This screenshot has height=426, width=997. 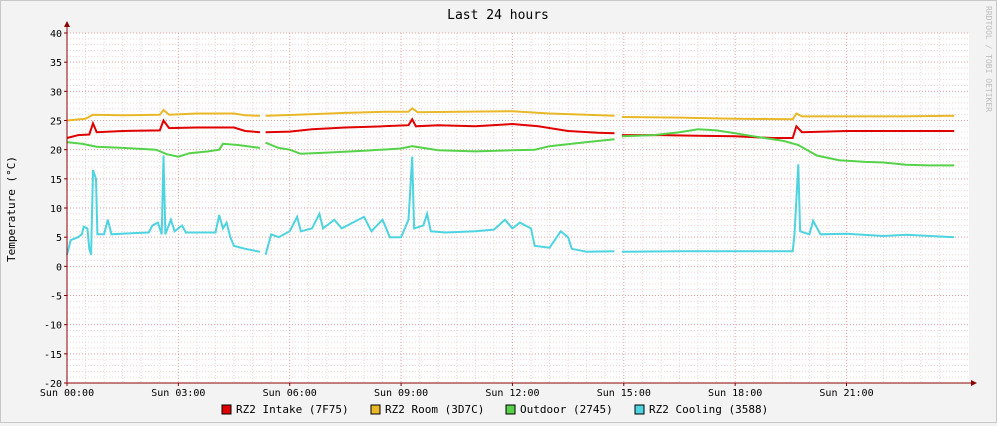 What do you see at coordinates (974, 383) in the screenshot?
I see `x-axis-arrow` at bounding box center [974, 383].